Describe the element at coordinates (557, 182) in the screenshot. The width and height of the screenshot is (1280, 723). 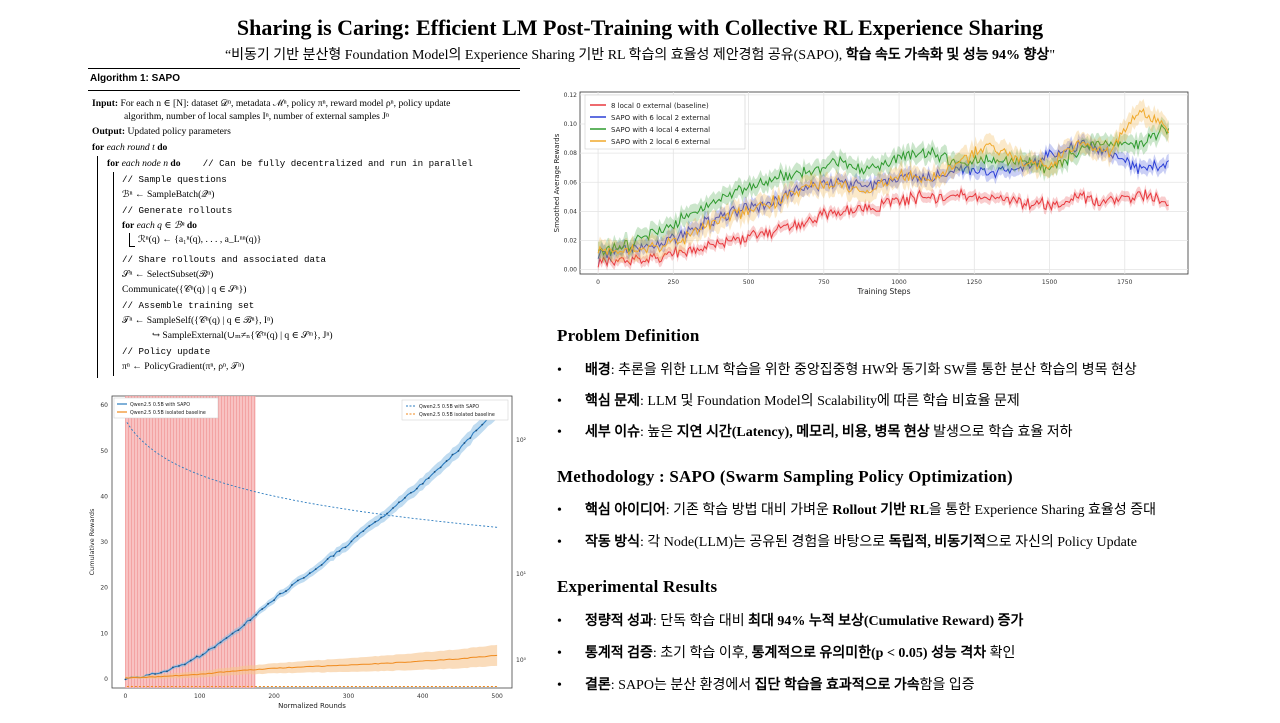
I see `y-axis-label: Smoothed Average Rewards` at that location.